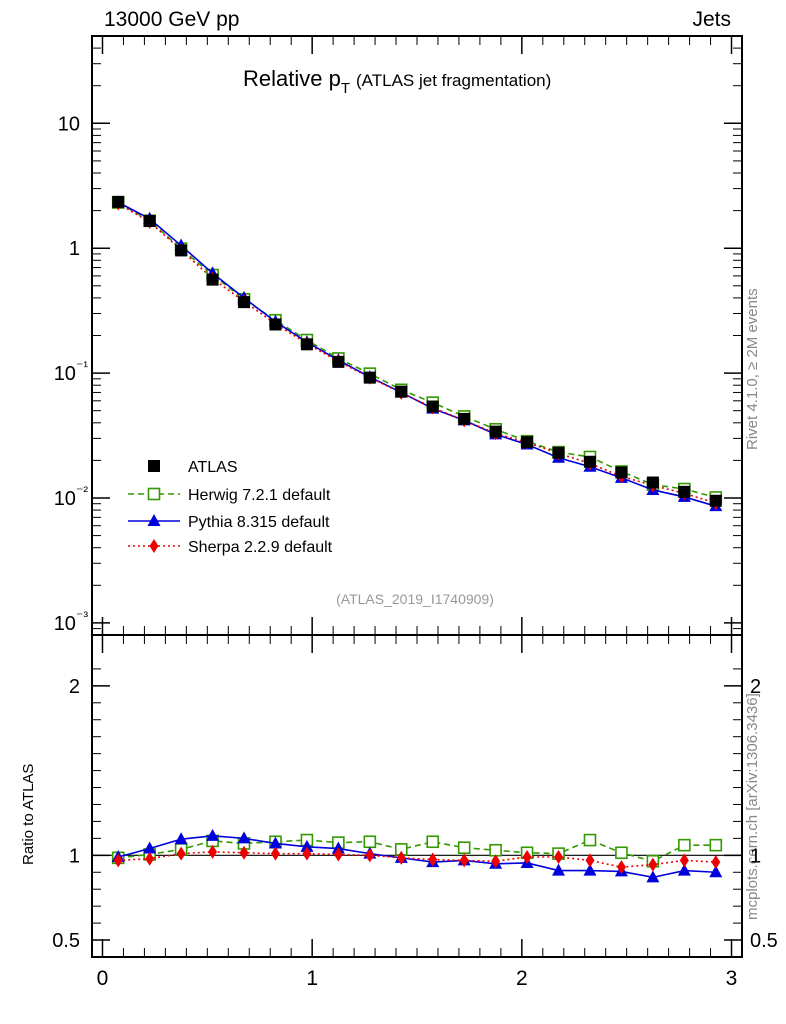 Image resolution: width=786 pixels, height=1024 pixels. What do you see at coordinates (522, 978) in the screenshot?
I see `x-tick-label: 2` at bounding box center [522, 978].